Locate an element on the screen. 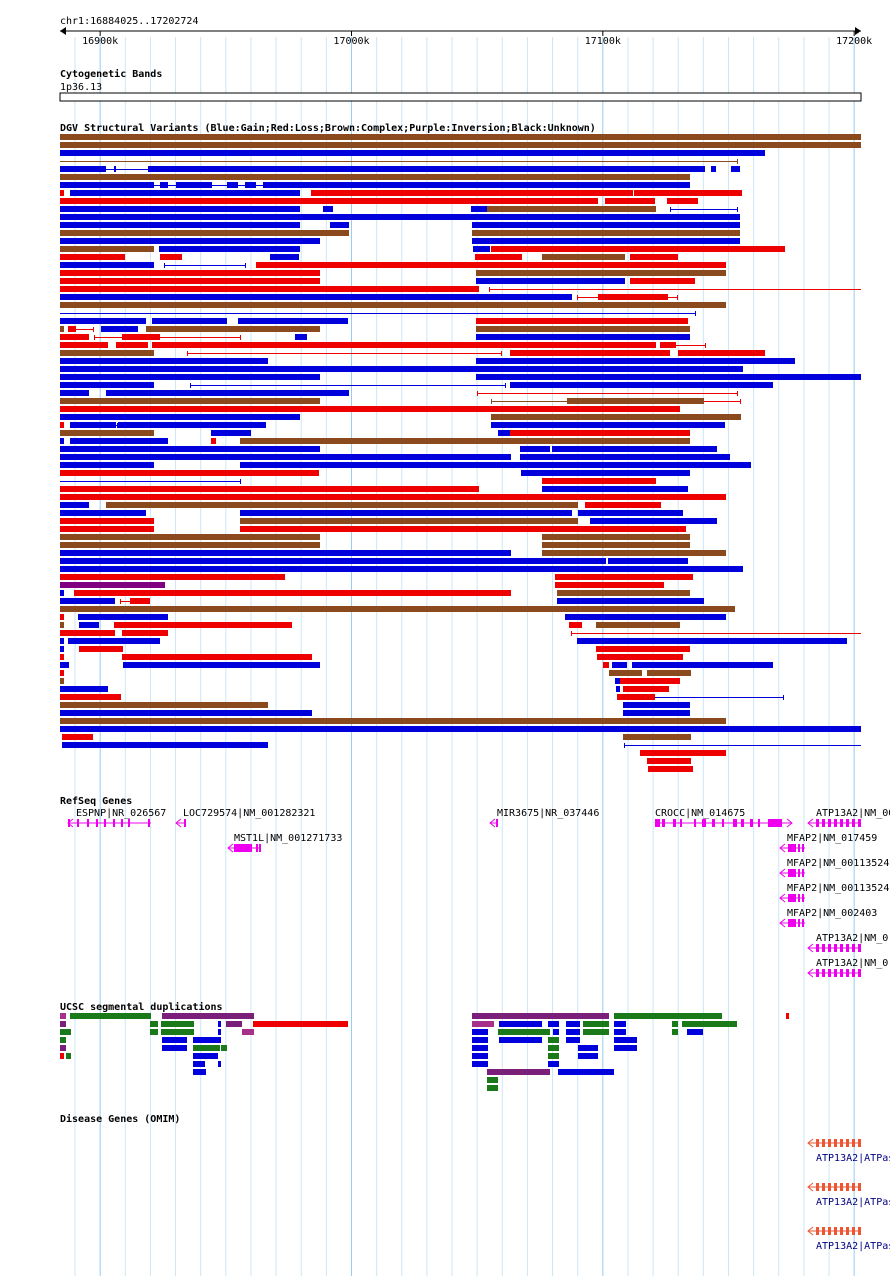  cytoband-track: Cytogenetic Bands 1p36.13 is located at coordinates (460, 85).